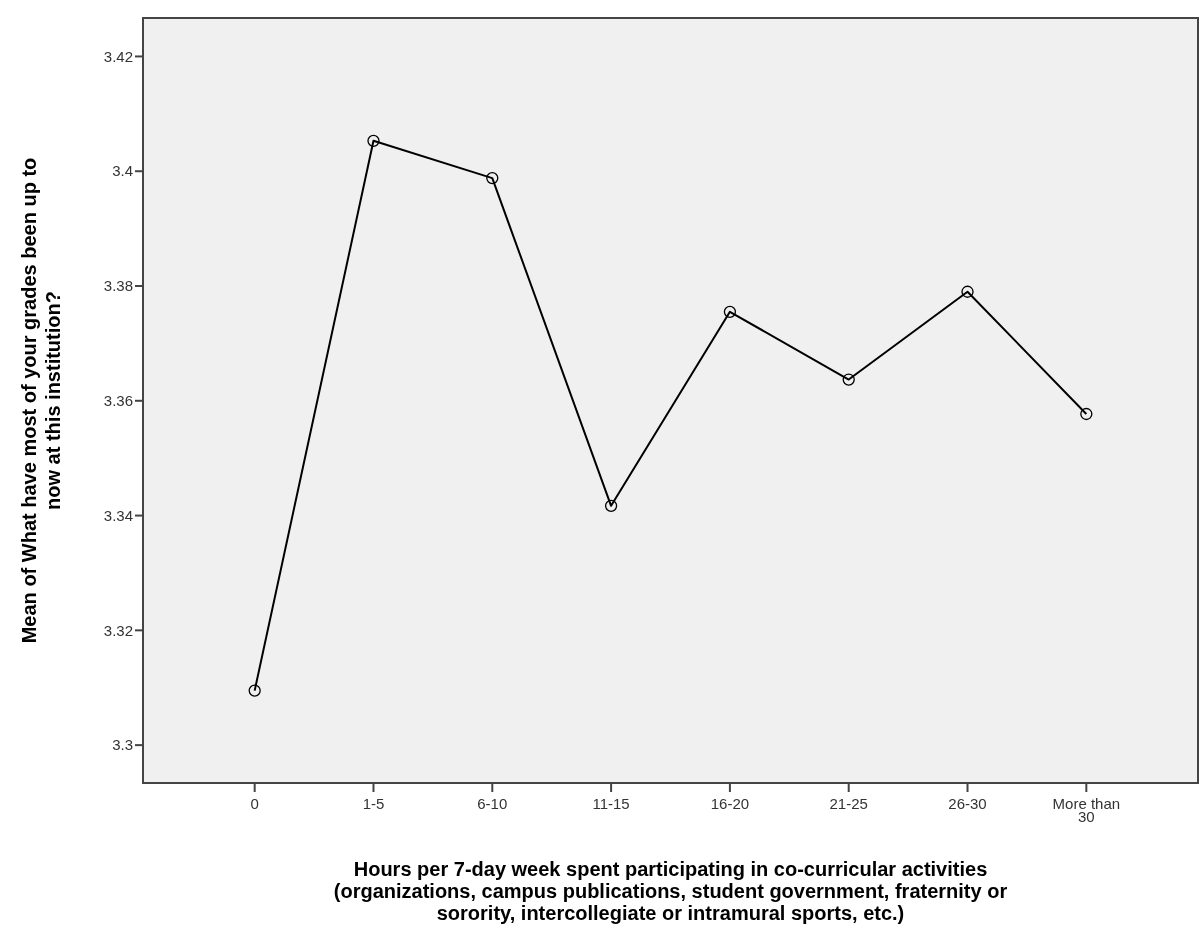 Image resolution: width=1200 pixels, height=946 pixels. I want to click on x-tick-label: 1-5, so click(373, 803).